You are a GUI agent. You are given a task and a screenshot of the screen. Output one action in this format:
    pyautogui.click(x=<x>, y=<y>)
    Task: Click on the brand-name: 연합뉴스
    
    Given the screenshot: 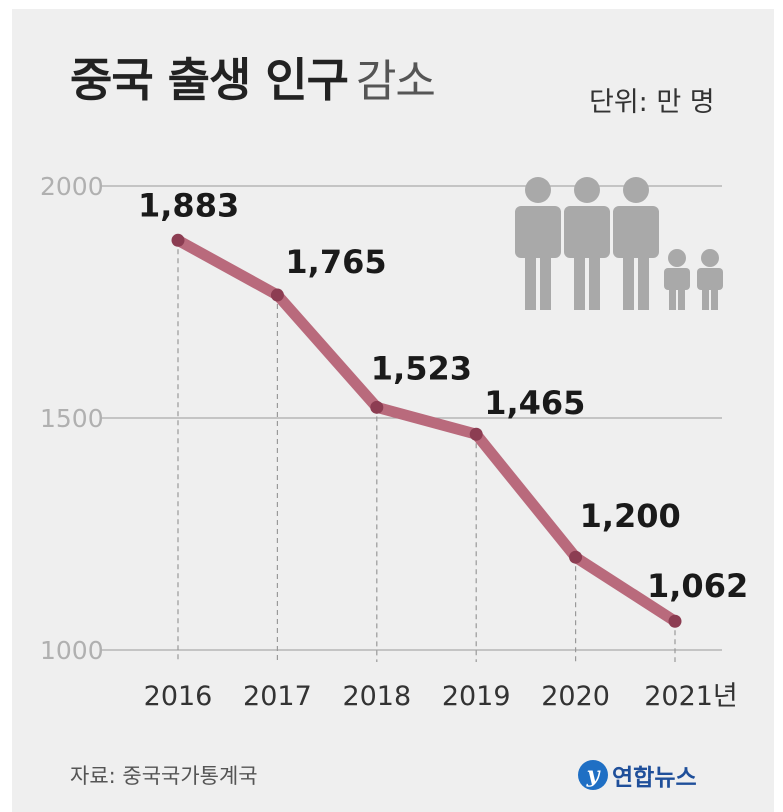 What is the action you would take?
    pyautogui.click(x=654, y=778)
    